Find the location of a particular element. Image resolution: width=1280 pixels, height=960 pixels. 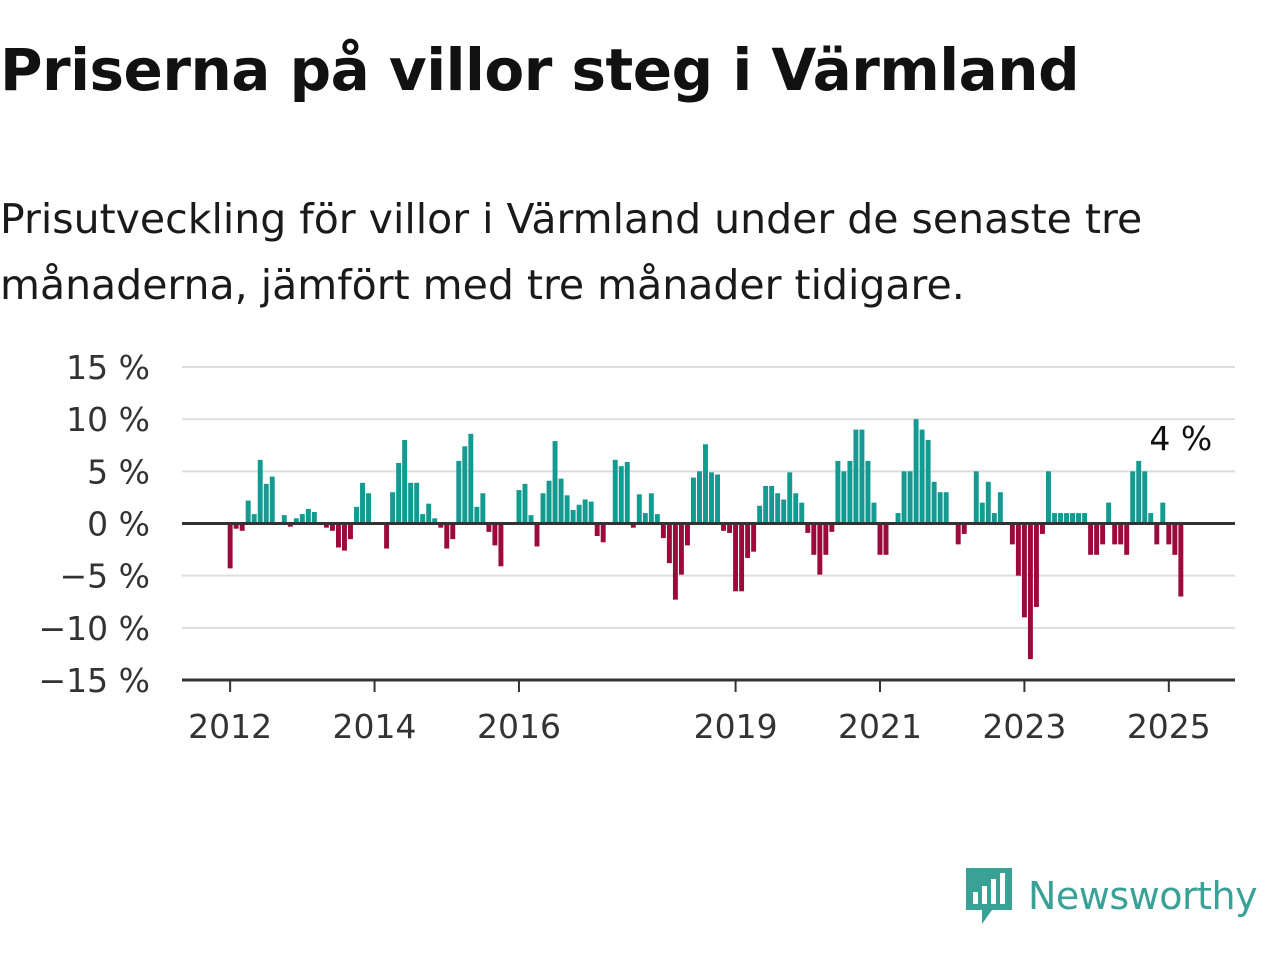

x-tick-label: 2014 is located at coordinates (375, 726).